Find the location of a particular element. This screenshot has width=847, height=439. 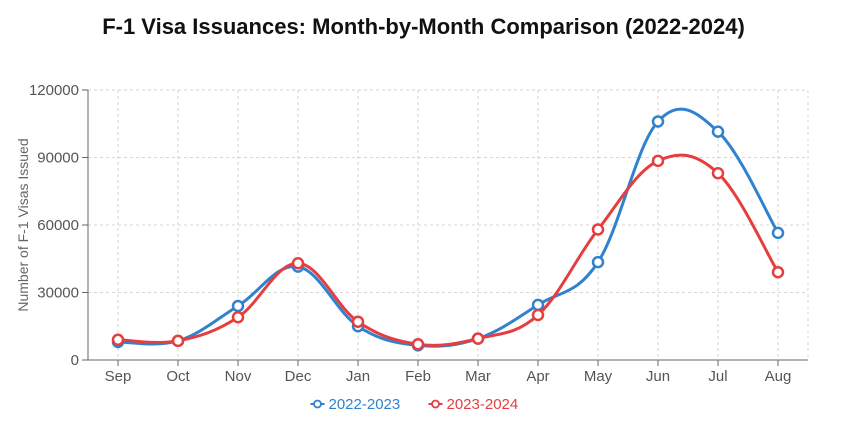

x-tick-label: Sep is located at coordinates (118, 376).